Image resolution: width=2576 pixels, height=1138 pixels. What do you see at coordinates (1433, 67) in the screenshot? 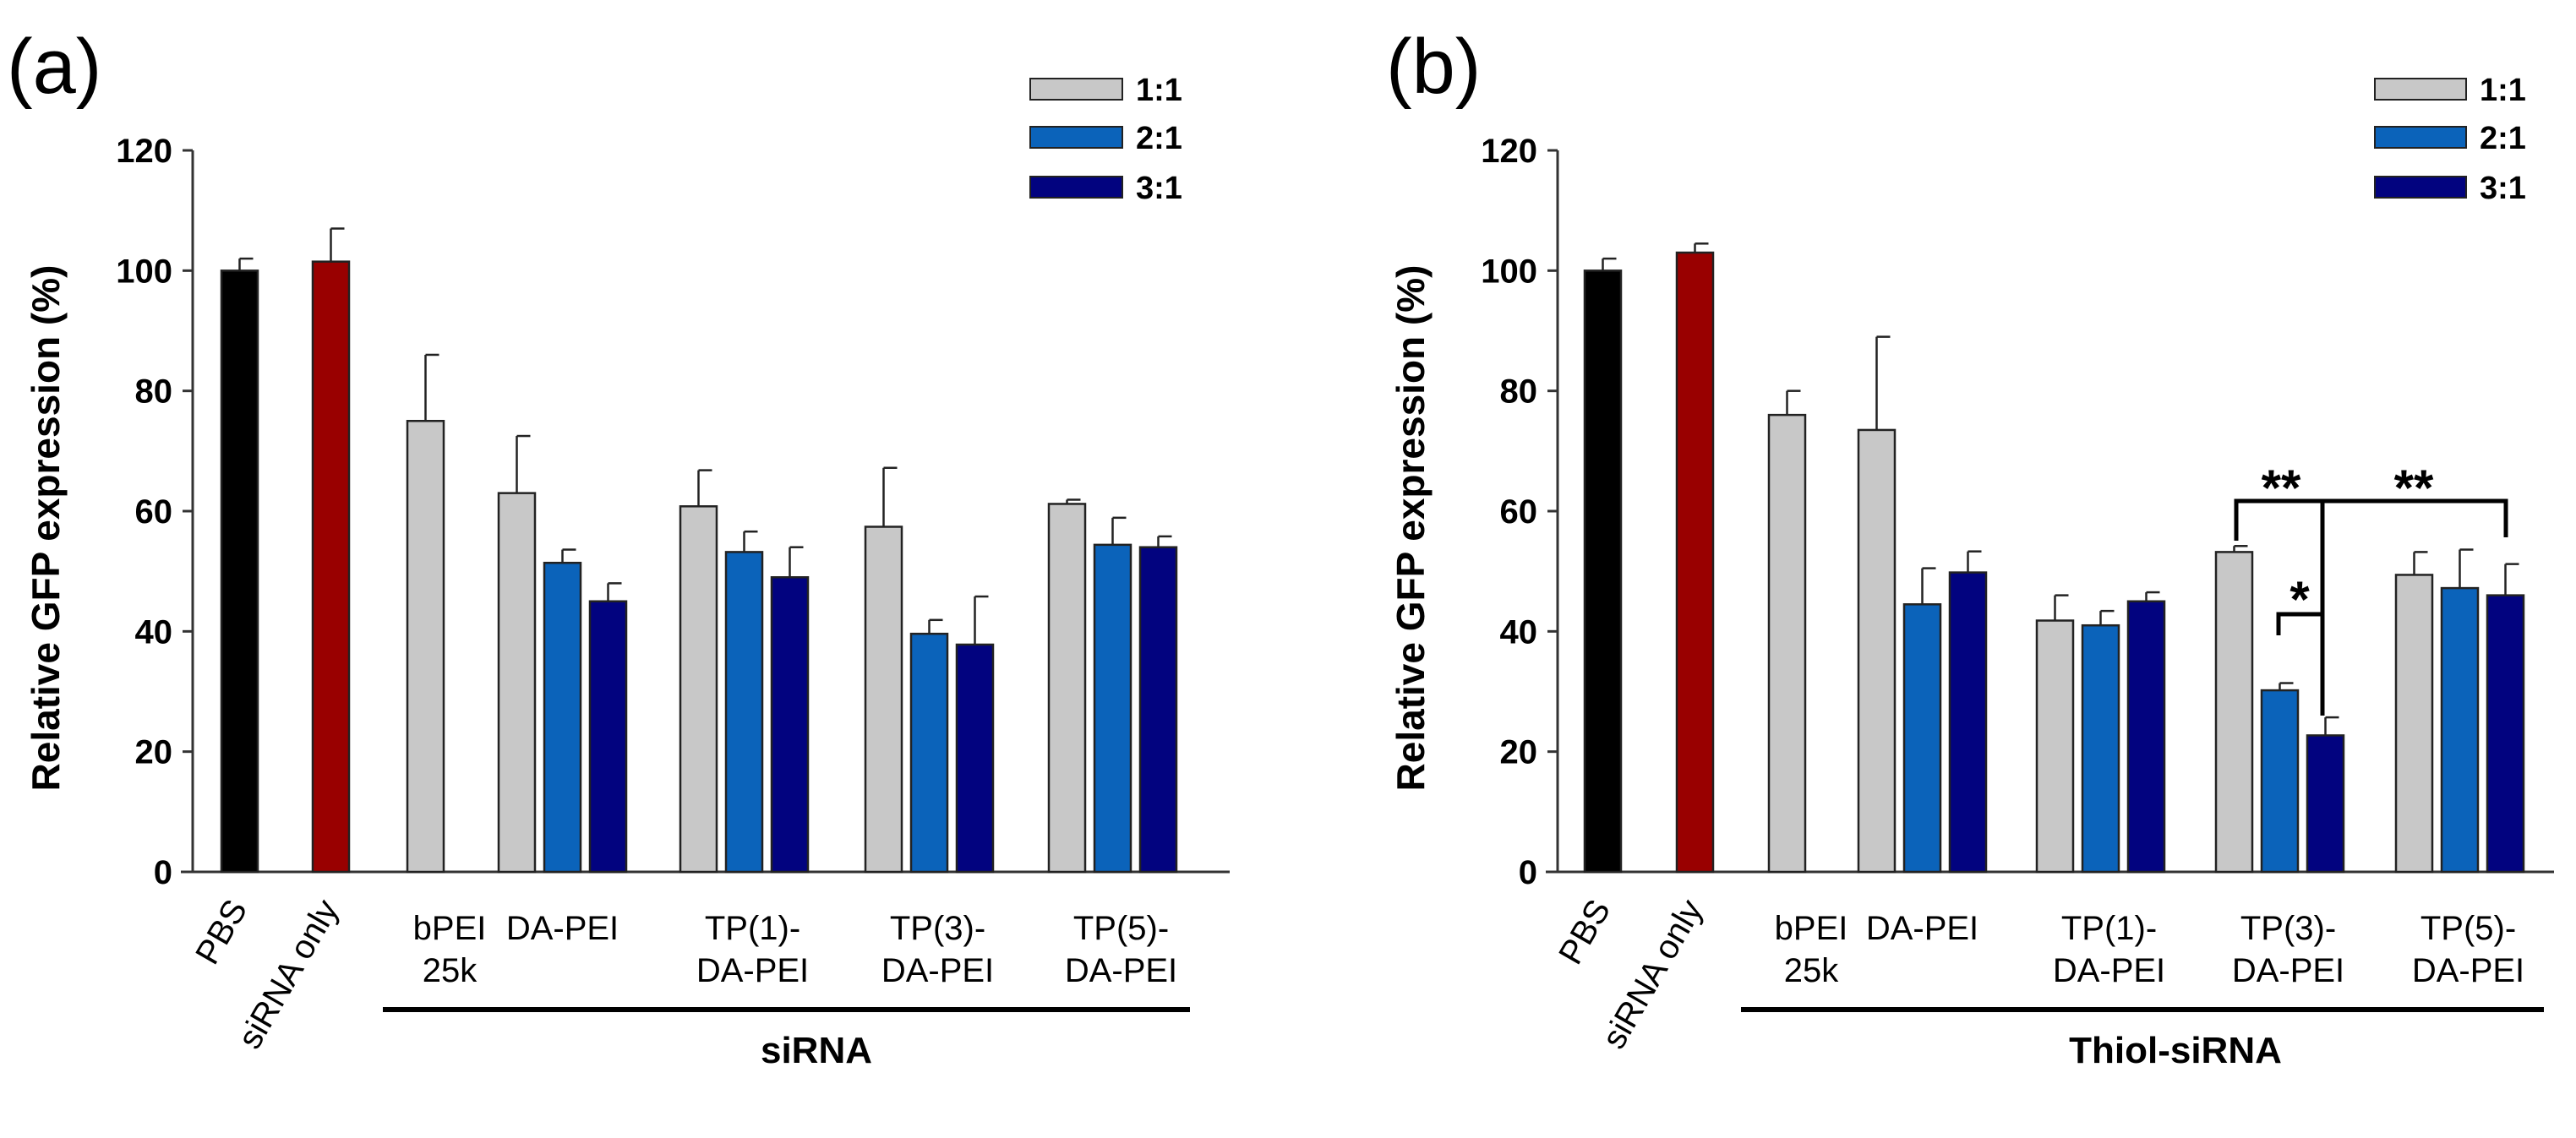
I see `panel-label: (b)` at bounding box center [1433, 67].